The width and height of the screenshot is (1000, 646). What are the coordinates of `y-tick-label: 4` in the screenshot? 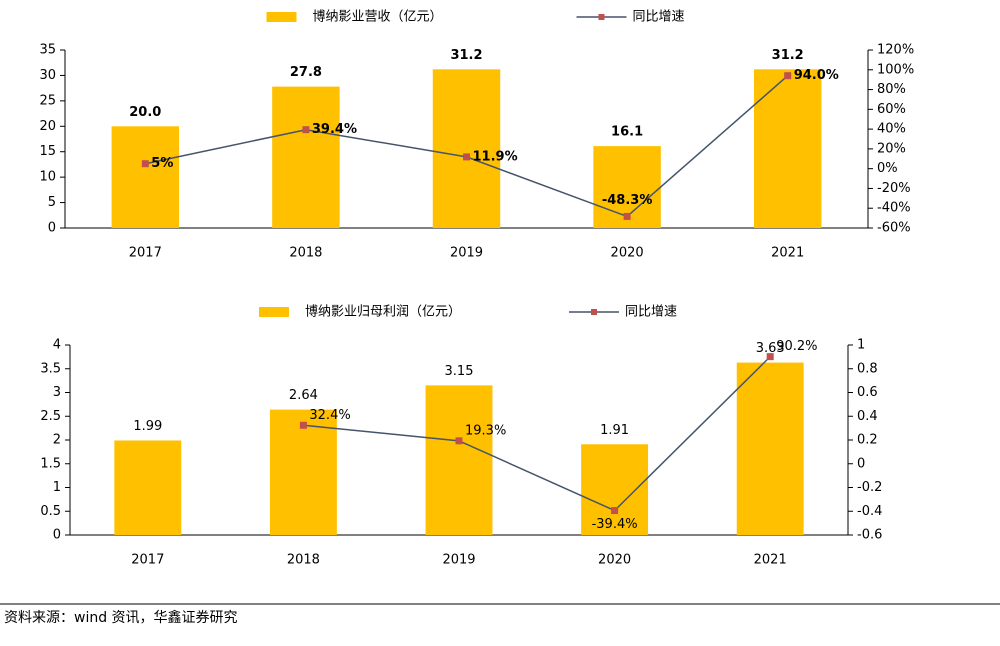 It's located at (57, 345).